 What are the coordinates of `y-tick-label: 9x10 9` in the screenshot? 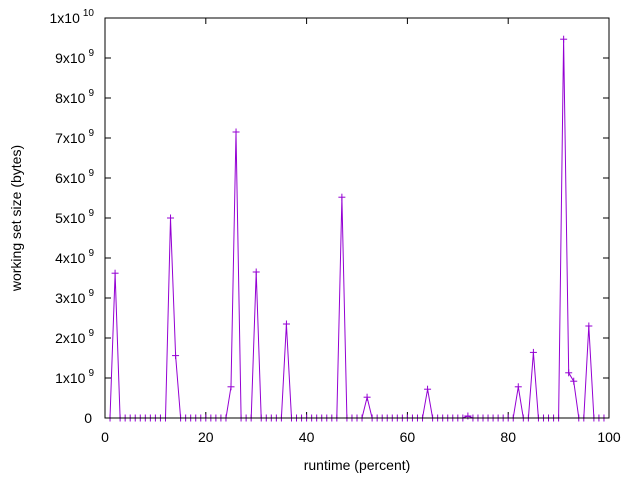 It's located at (74, 57).